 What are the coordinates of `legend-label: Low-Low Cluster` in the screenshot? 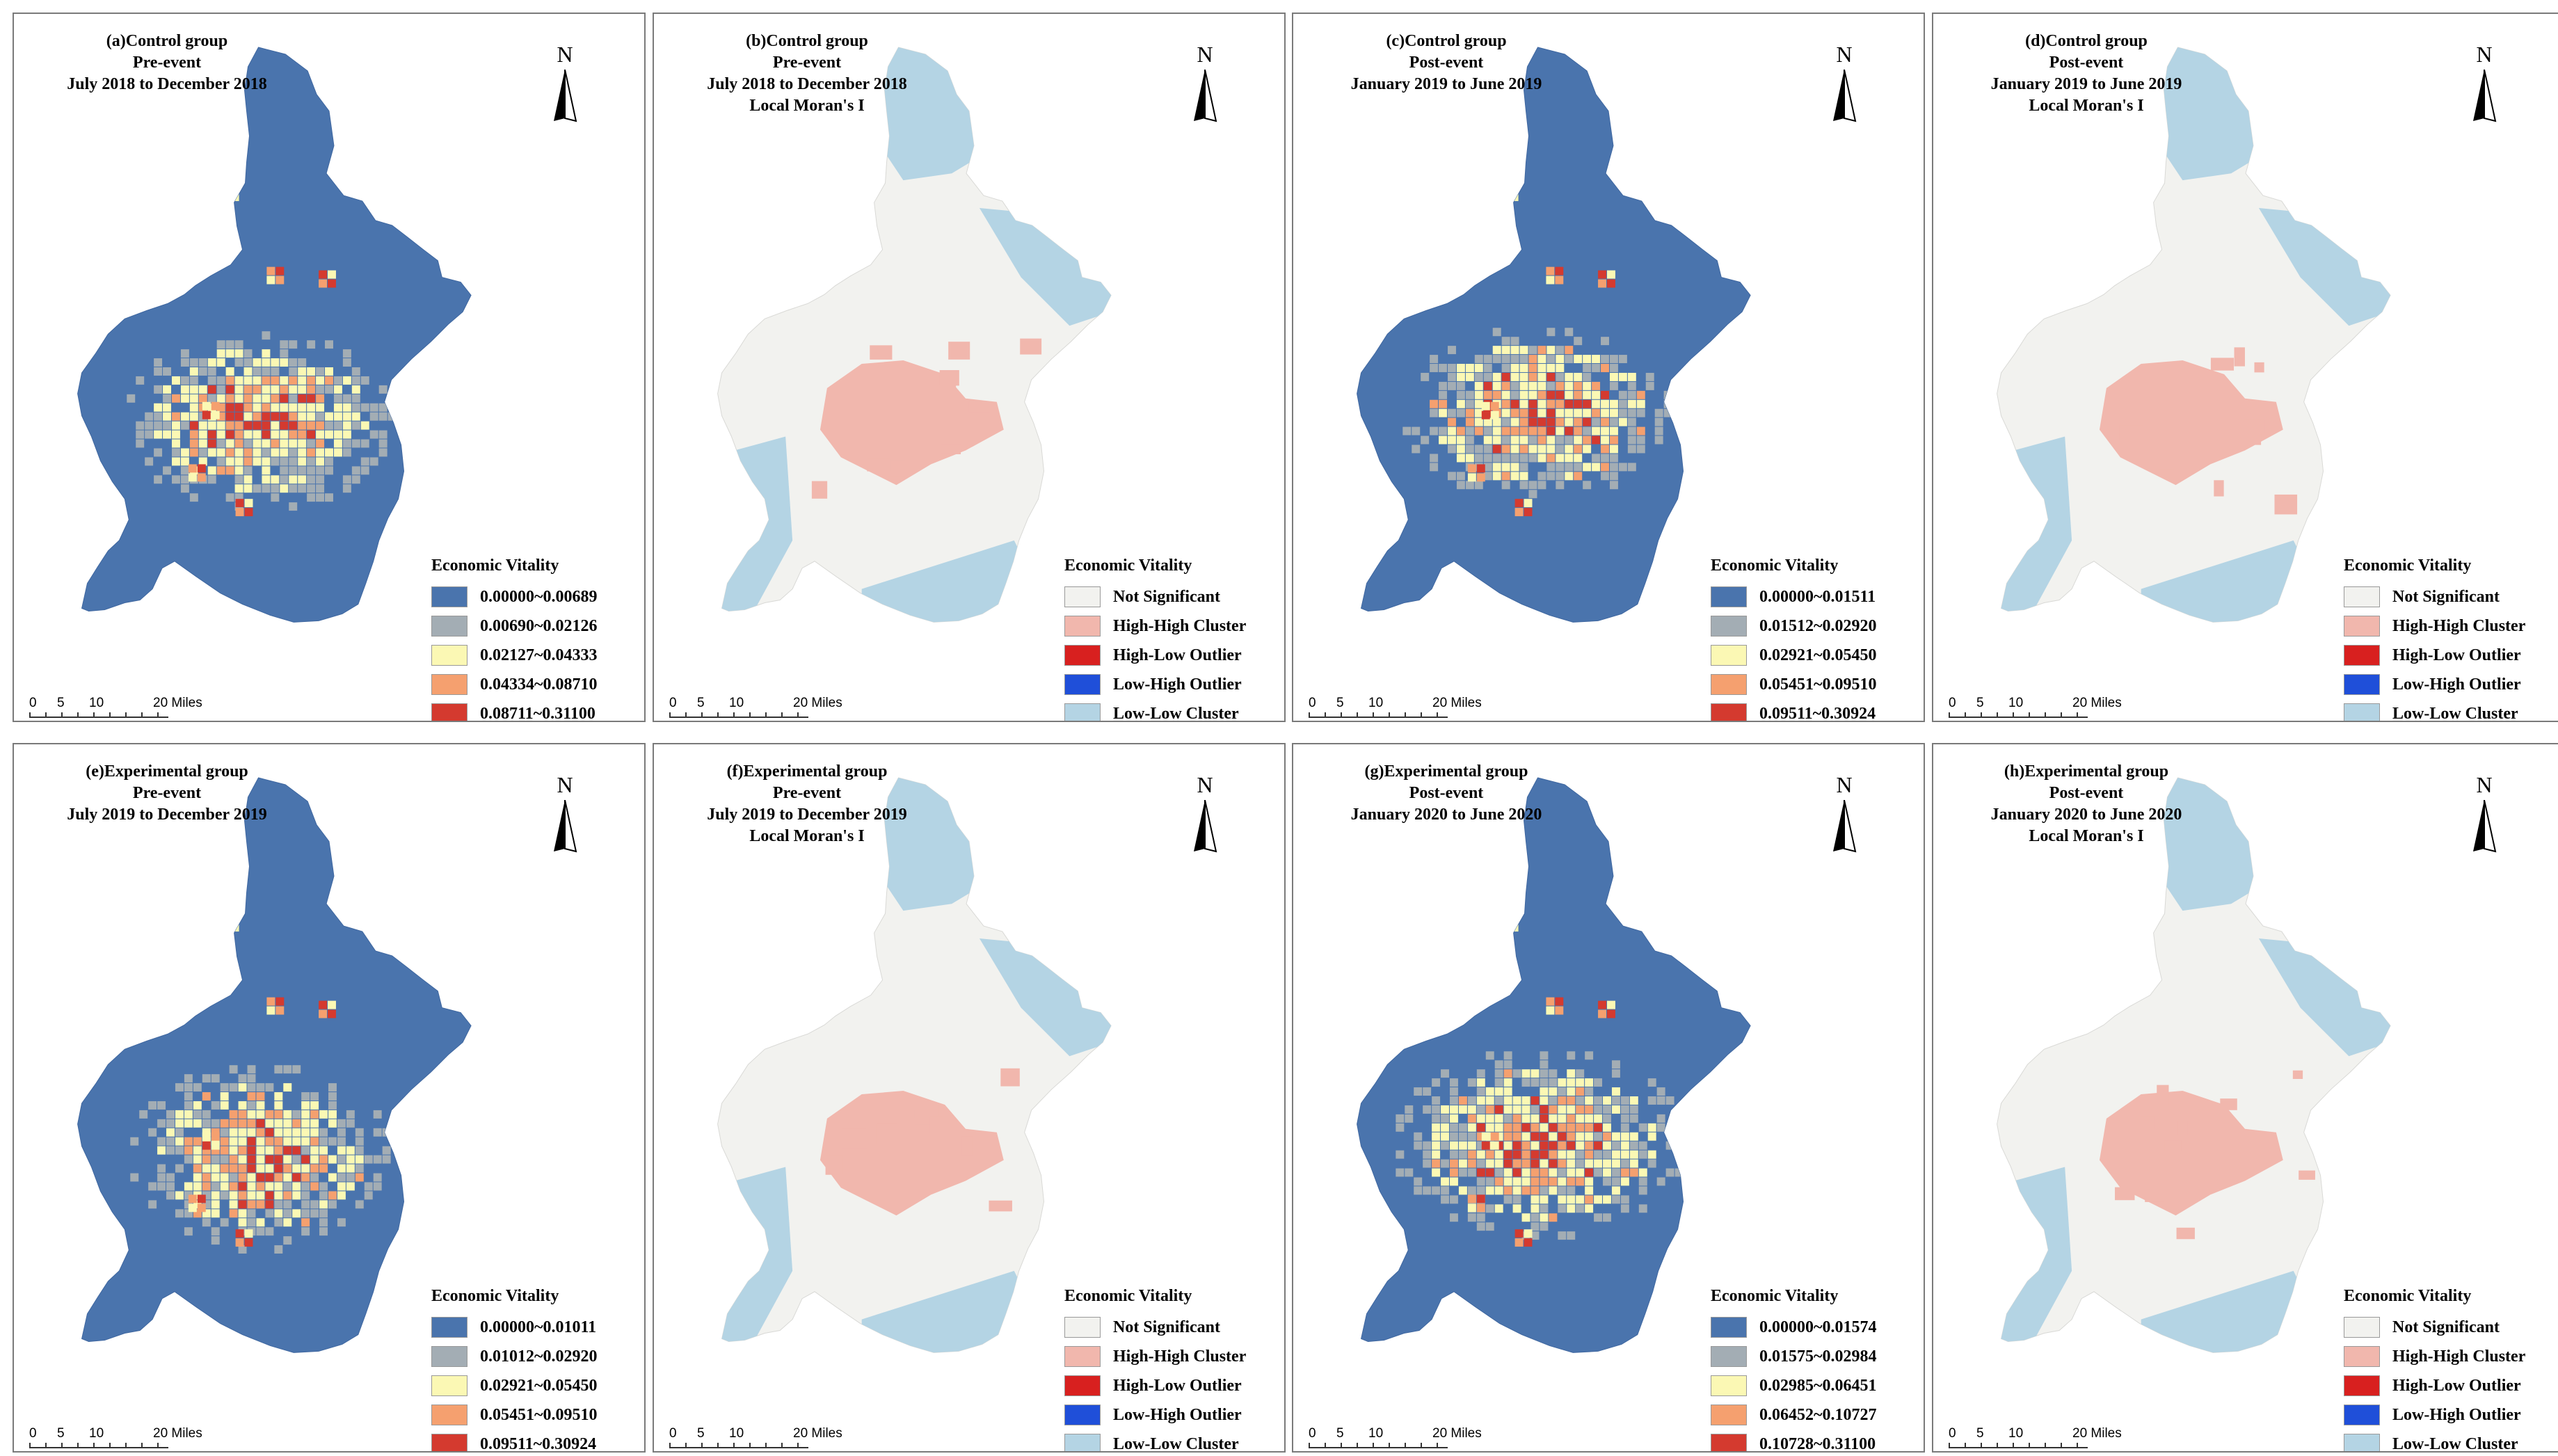 It's located at (1176, 1443).